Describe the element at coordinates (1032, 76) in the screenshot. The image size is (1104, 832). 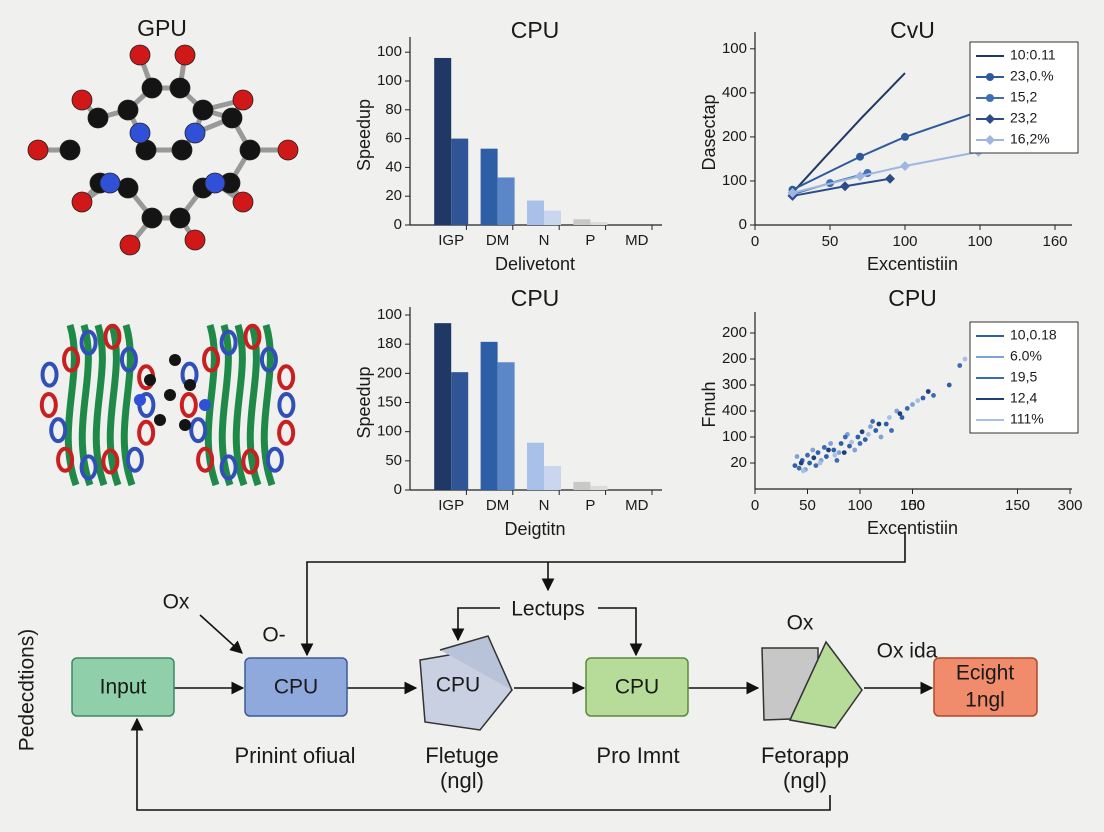
I see `legend-label: 23,0.%` at that location.